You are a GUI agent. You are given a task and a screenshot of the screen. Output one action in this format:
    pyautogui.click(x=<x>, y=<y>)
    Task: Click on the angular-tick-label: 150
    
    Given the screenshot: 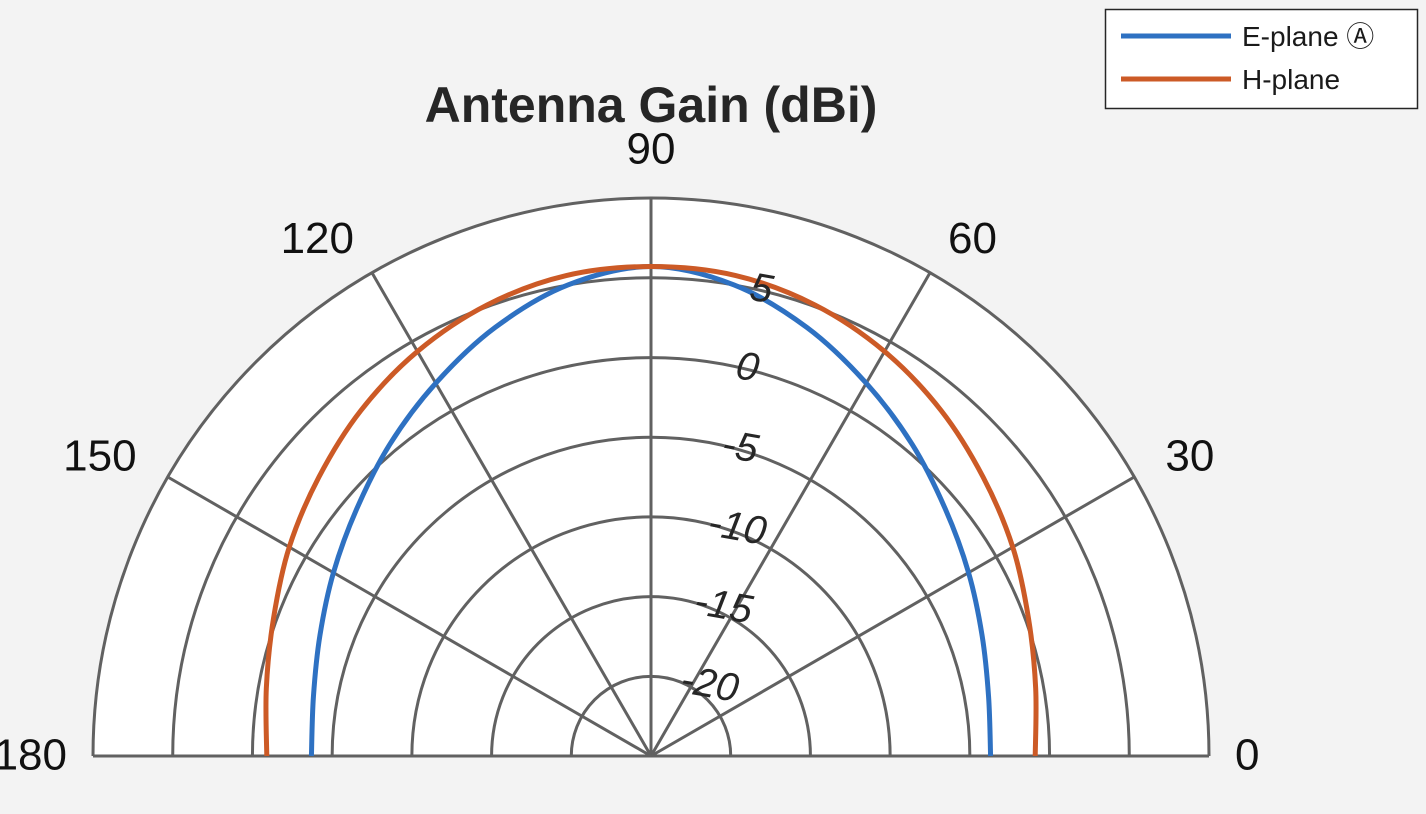 What is the action you would take?
    pyautogui.click(x=99, y=456)
    